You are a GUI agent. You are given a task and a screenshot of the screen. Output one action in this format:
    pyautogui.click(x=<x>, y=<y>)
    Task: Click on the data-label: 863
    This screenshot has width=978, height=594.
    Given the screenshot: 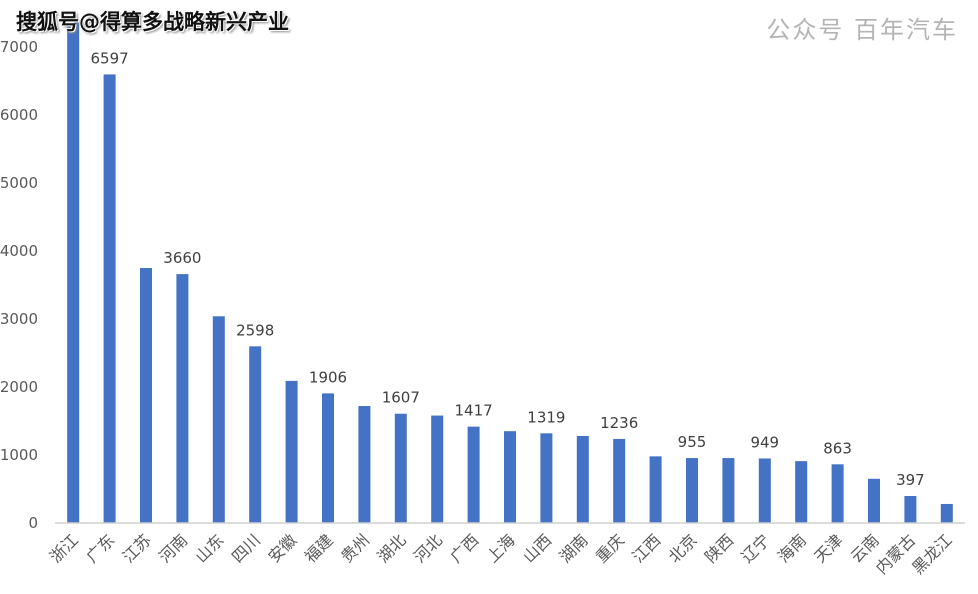 What is the action you would take?
    pyautogui.click(x=837, y=448)
    